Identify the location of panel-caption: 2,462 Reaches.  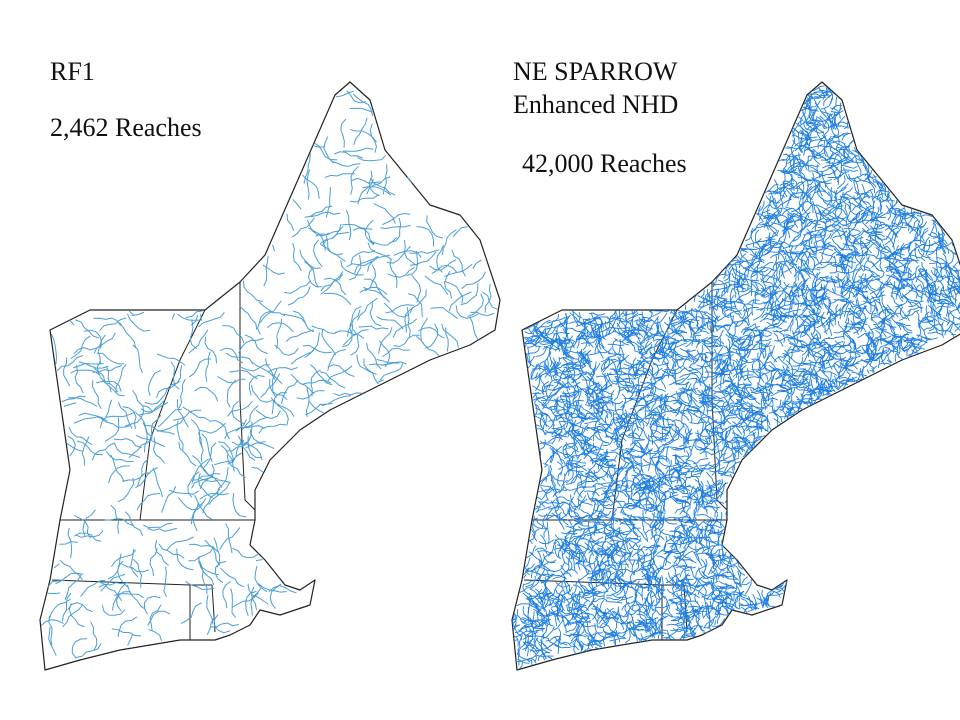
(126, 127).